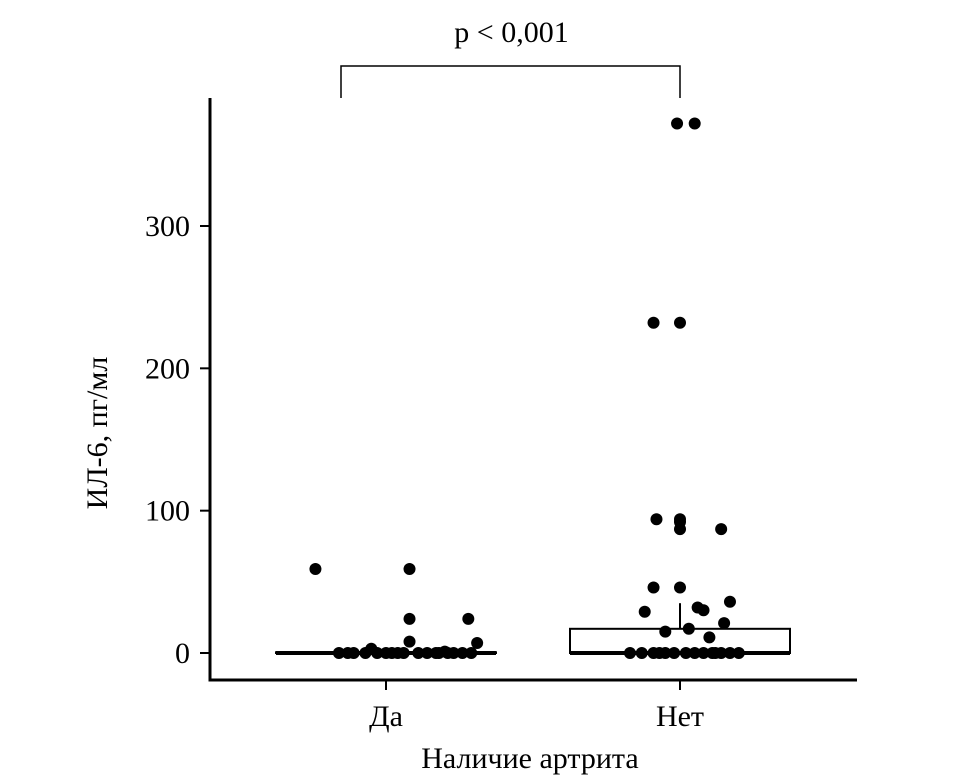 This screenshot has height=784, width=977. I want to click on y-tick-label-300: 300, so click(167, 226).